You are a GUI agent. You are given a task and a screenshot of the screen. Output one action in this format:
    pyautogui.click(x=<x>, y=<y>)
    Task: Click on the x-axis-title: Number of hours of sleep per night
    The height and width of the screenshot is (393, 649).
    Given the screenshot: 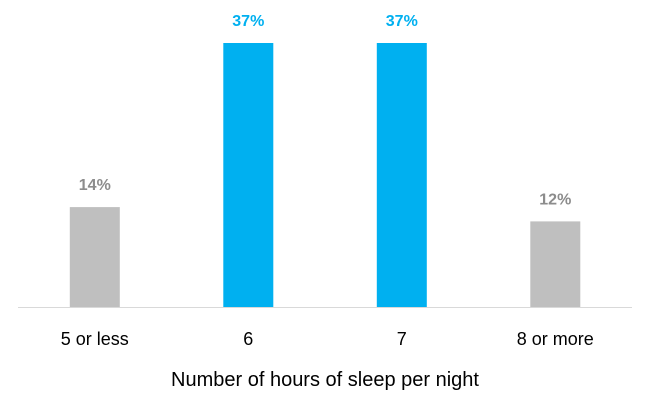 What is the action you would take?
    pyautogui.click(x=325, y=380)
    